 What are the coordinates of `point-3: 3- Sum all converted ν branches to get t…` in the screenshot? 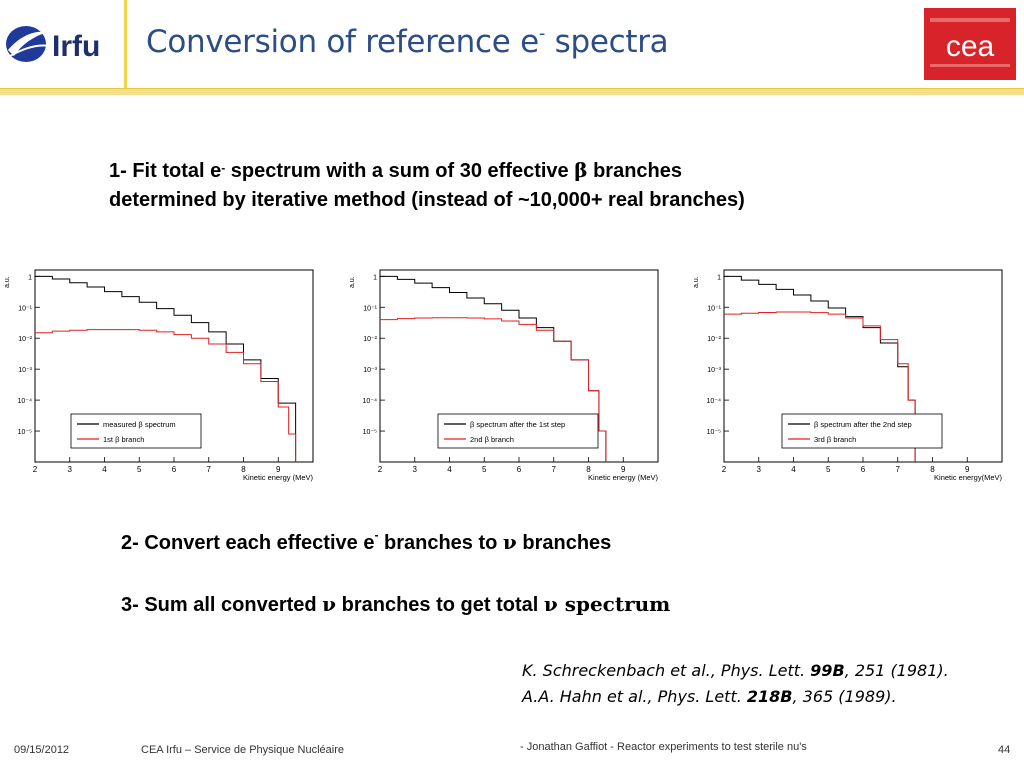 It's located at (396, 604).